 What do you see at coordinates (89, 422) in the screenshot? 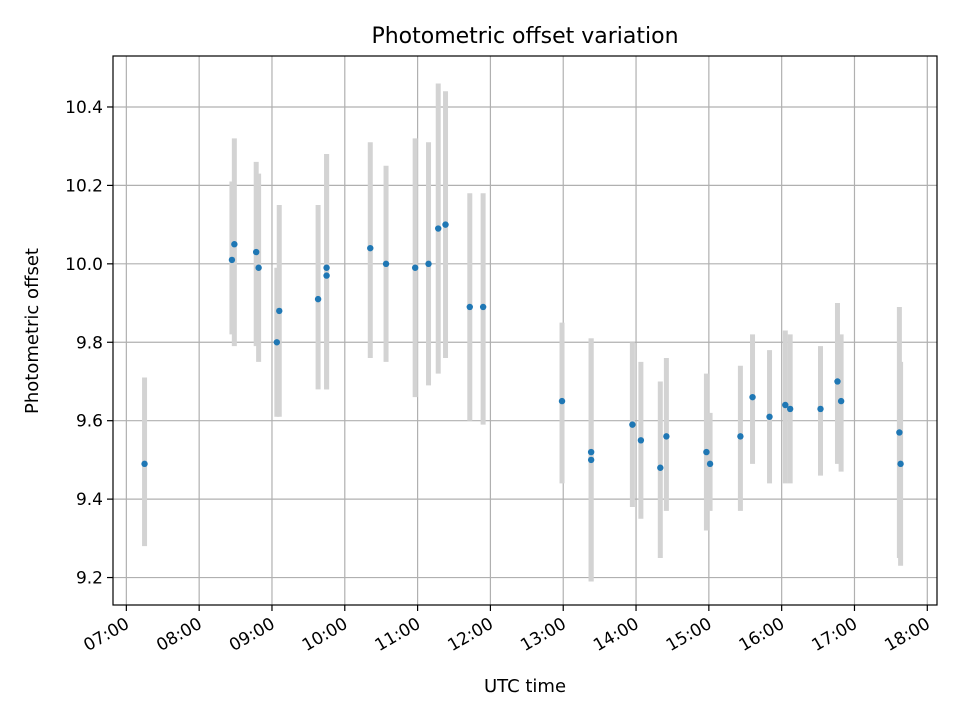
I see `y-tick-label: 9.6` at bounding box center [89, 422].